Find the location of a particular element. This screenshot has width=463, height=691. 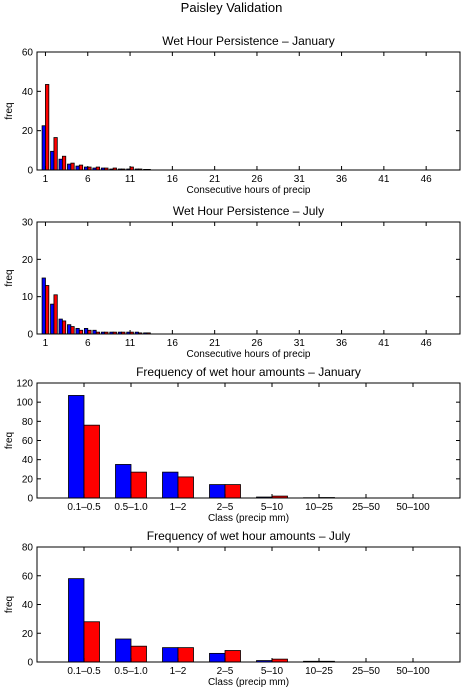

chart-title: Frequency of wet hour amounts – July is located at coordinates (248, 536).